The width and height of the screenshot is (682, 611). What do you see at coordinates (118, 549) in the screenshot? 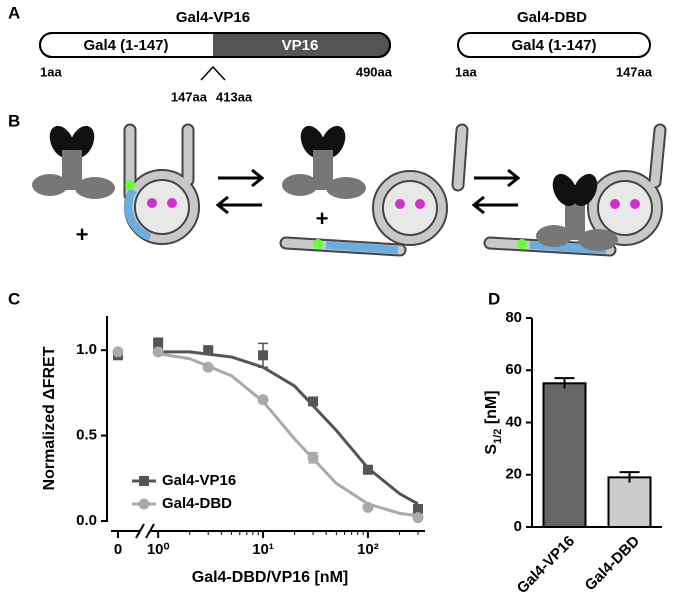
I see `x-tick-label: 0` at bounding box center [118, 549].